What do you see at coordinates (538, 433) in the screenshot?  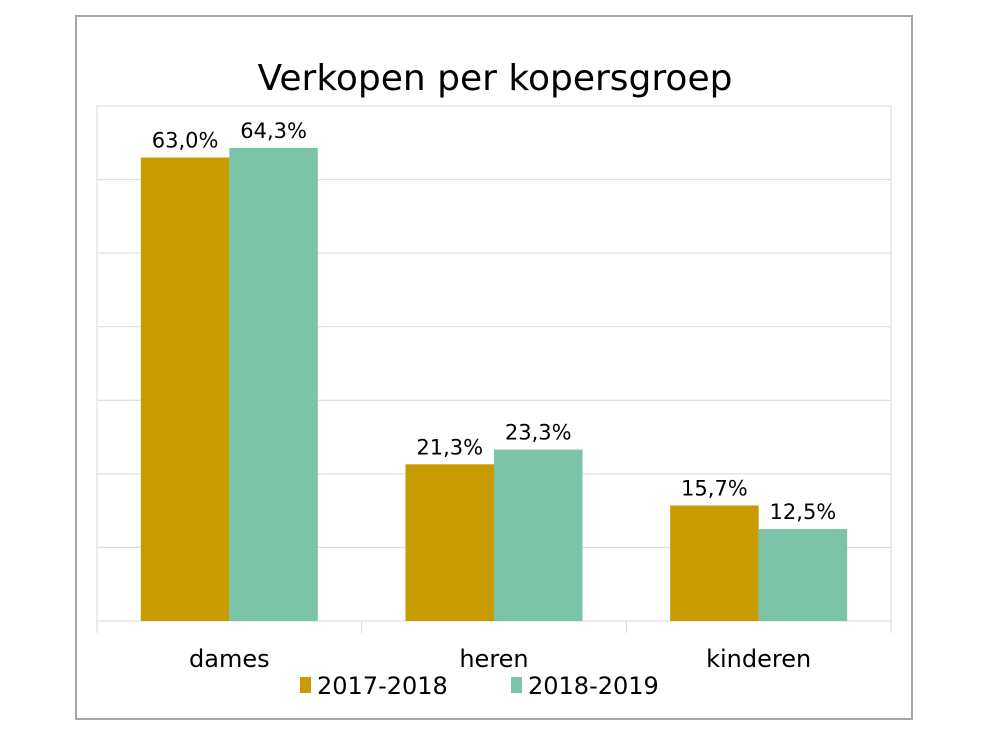 I see `data-label: 23,3%` at bounding box center [538, 433].